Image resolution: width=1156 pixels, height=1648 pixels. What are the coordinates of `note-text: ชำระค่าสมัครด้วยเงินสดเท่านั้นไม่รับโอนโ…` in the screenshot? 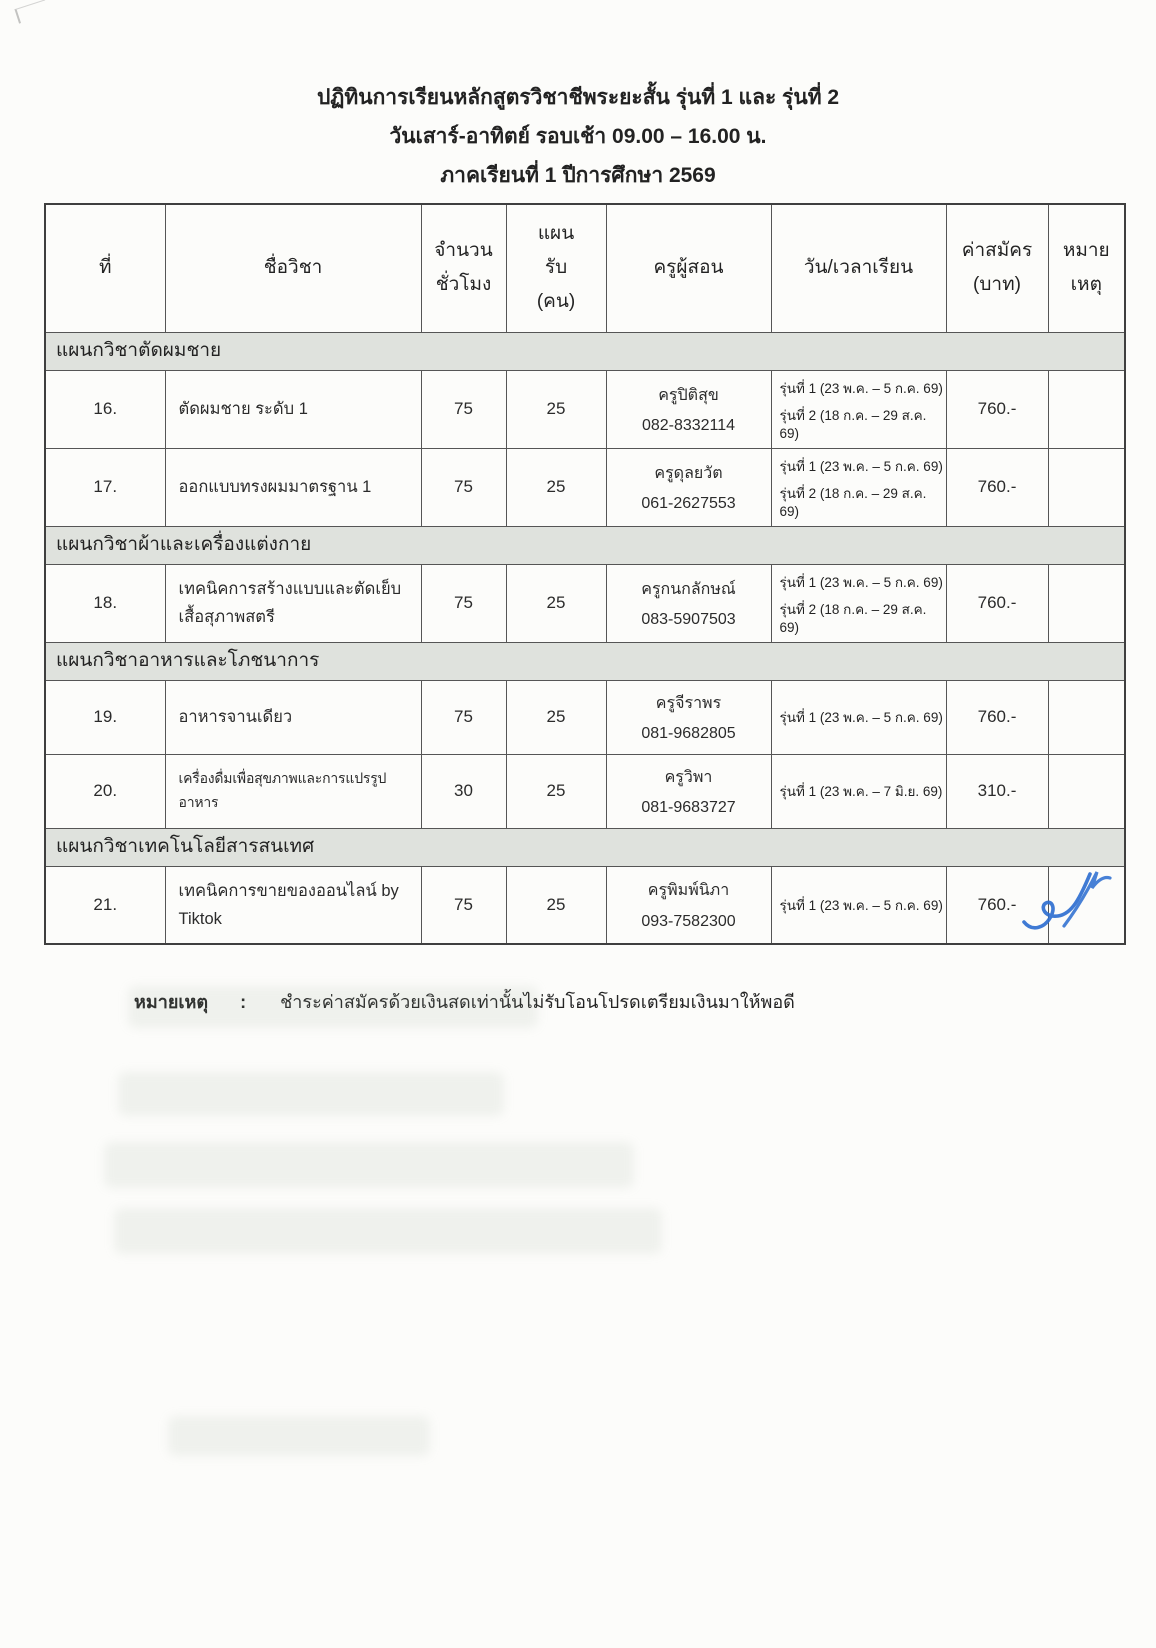 It's located at (537, 1002).